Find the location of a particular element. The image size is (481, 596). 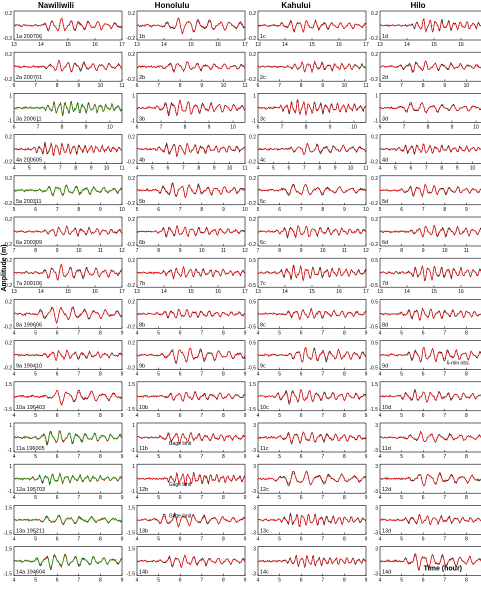

panel-3c: 1 -16 7 8 9 10 3c is located at coordinates (309, 111).